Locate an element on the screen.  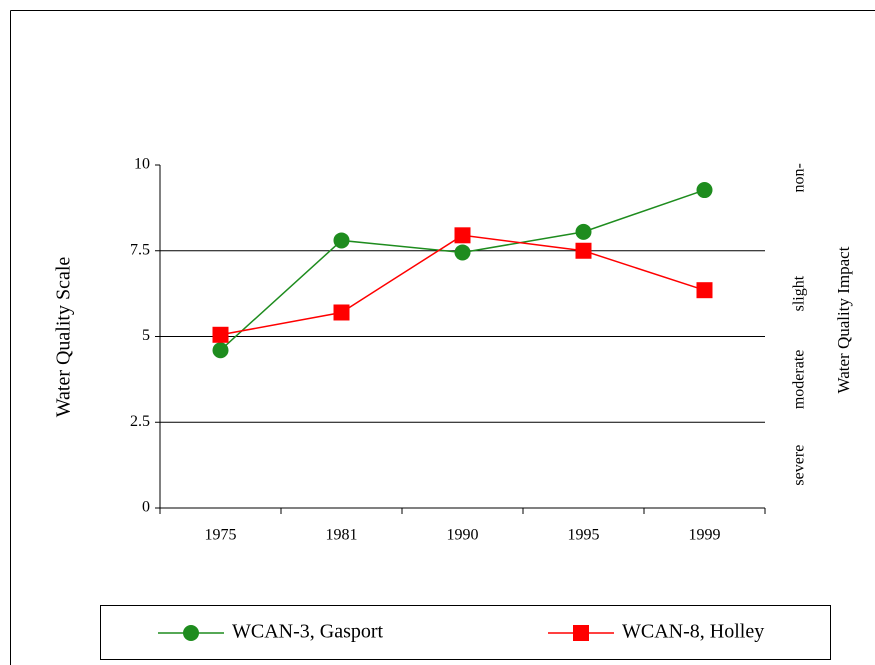
x-tick-label: 1990 is located at coordinates (463, 535).